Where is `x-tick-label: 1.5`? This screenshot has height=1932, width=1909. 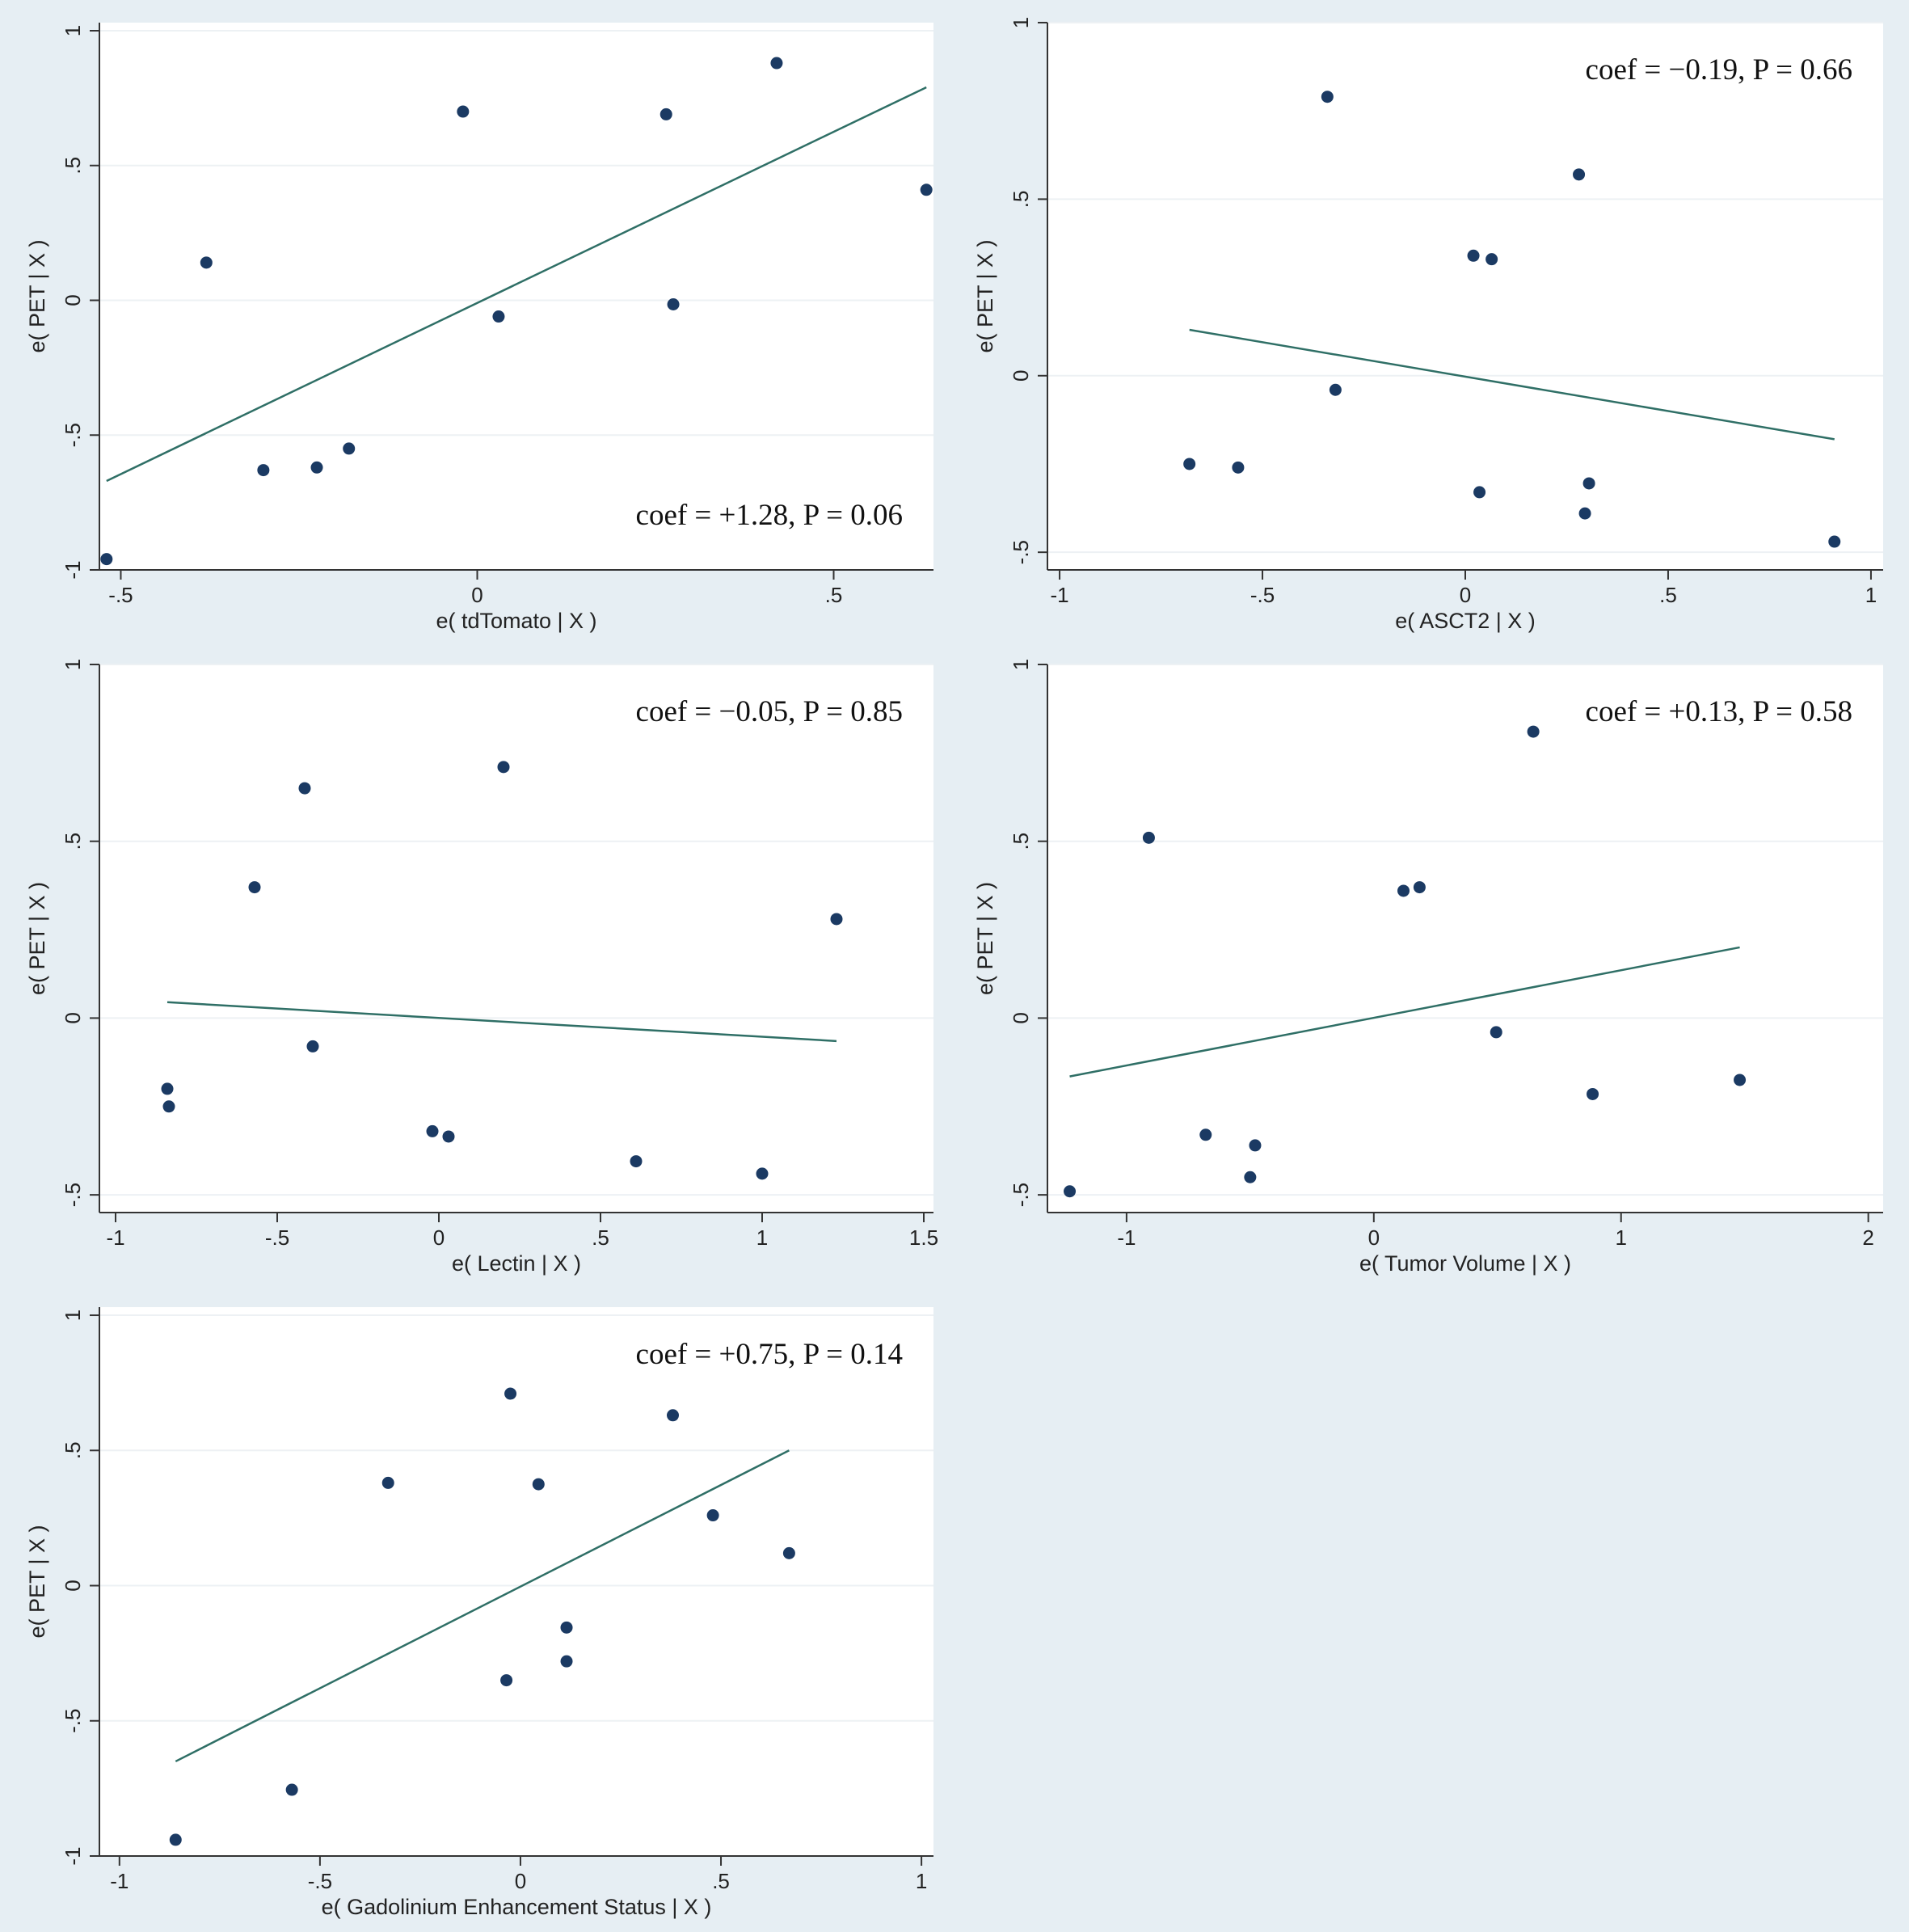
x-tick-label: 1.5 is located at coordinates (923, 1237).